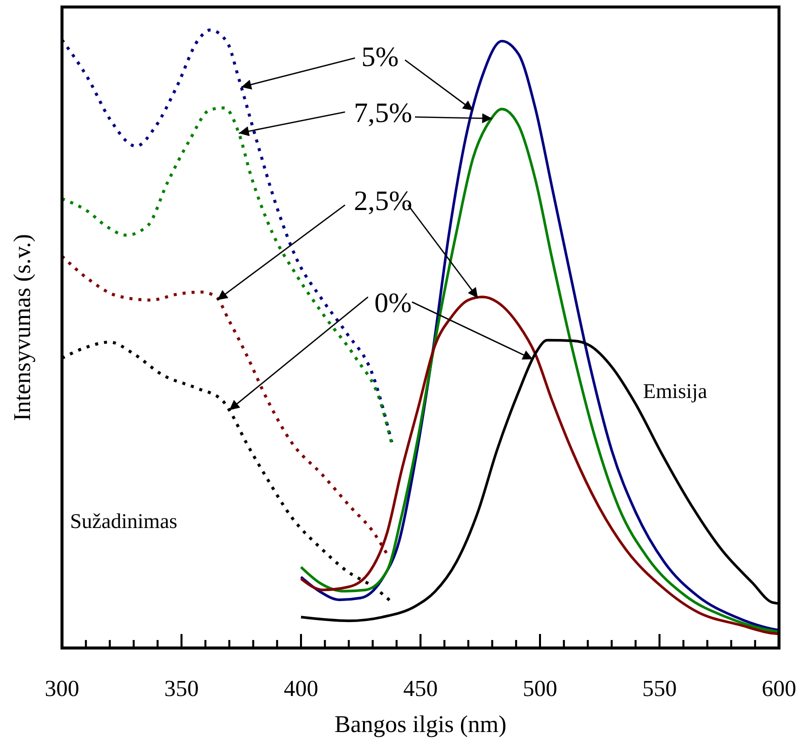 The width and height of the screenshot is (802, 740). What do you see at coordinates (383, 113) in the screenshot?
I see `annotation: 7,5%` at bounding box center [383, 113].